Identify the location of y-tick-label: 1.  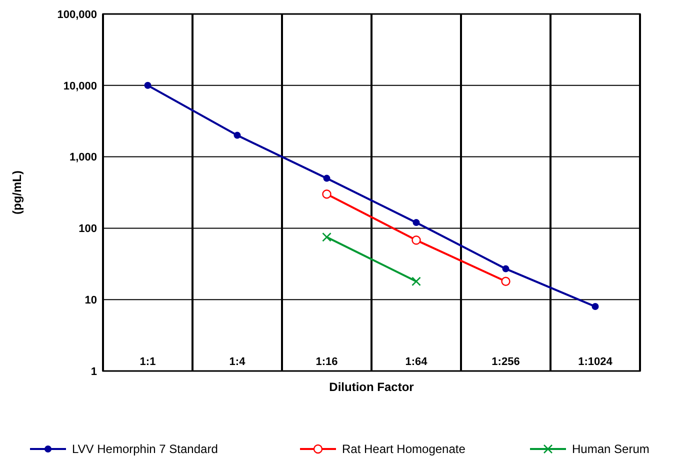
(93, 372).